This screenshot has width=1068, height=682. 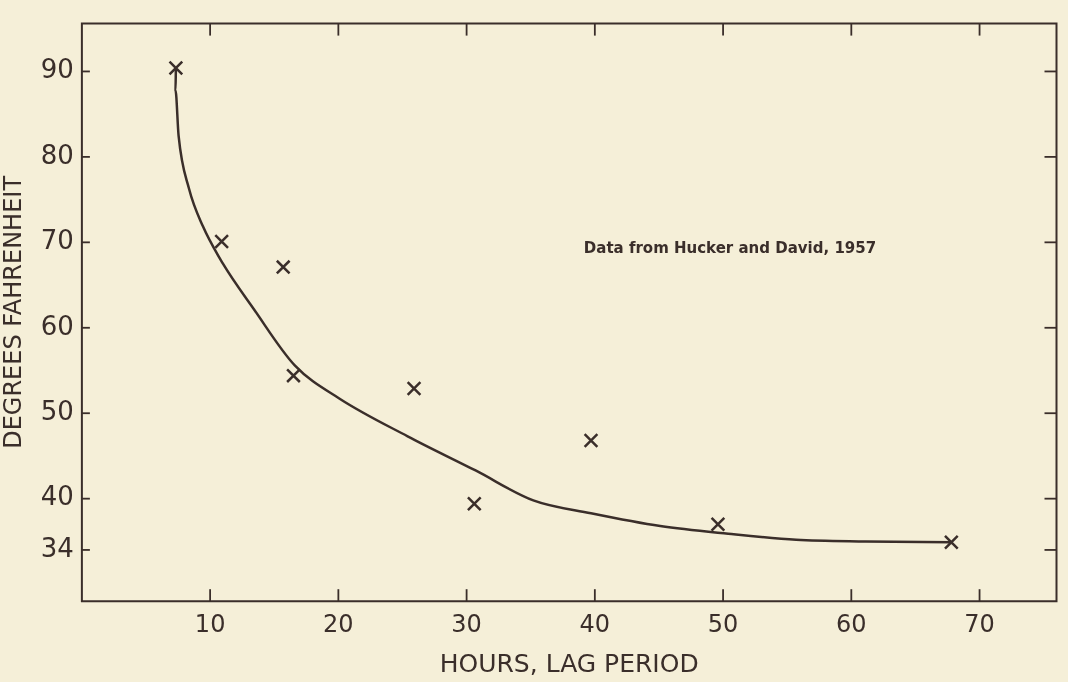 What do you see at coordinates (13, 312) in the screenshot?
I see `y-axis-title: DEGREES FAHRENHEIT` at bounding box center [13, 312].